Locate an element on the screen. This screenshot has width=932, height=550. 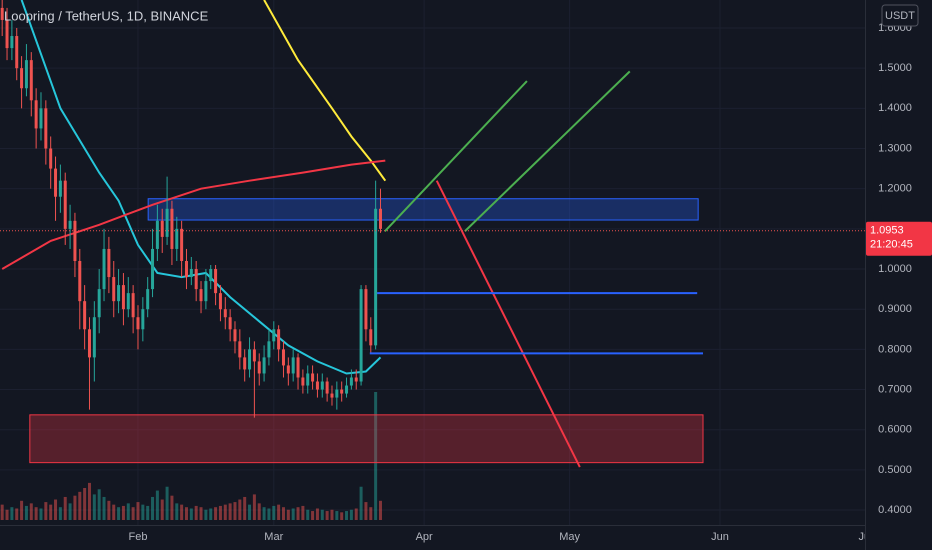
y-tick-label: 1.0000 is located at coordinates (895, 269).